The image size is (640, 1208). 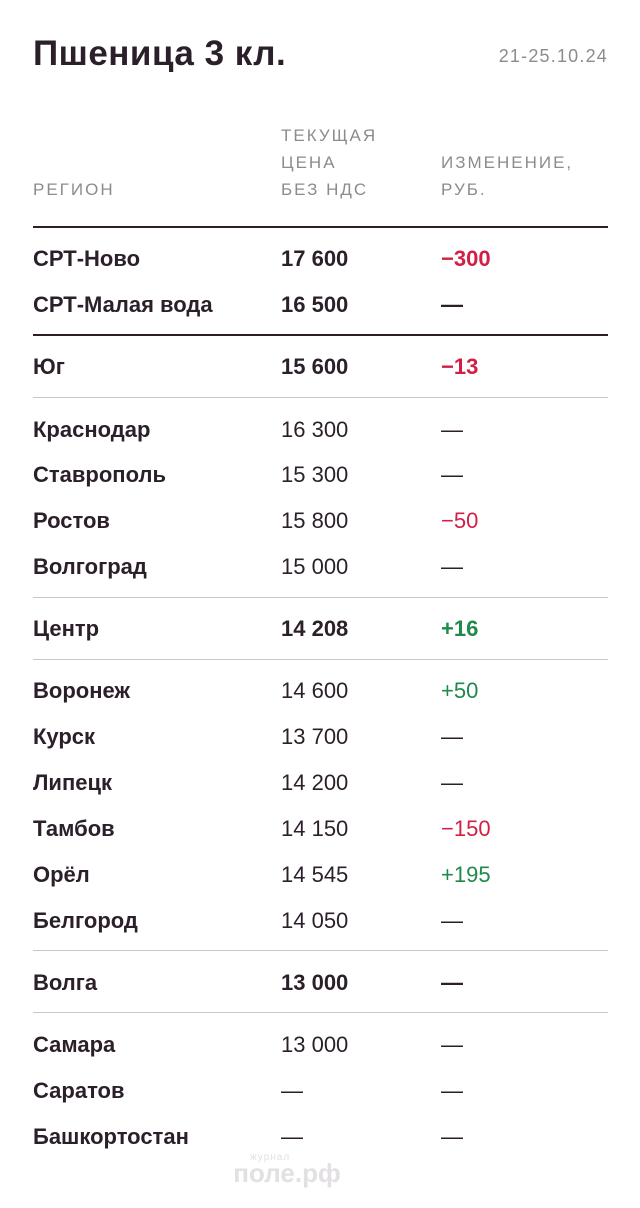 I want to click on region-cell: Орёл, so click(x=61, y=874).